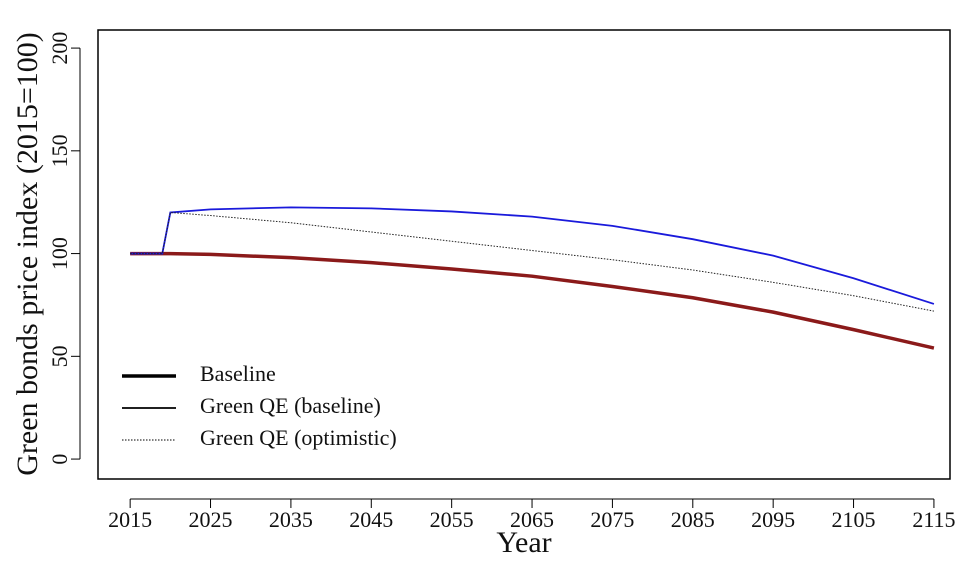 The height and width of the screenshot is (567, 964). Describe the element at coordinates (59, 356) in the screenshot. I see `y-tick-label: 50` at that location.